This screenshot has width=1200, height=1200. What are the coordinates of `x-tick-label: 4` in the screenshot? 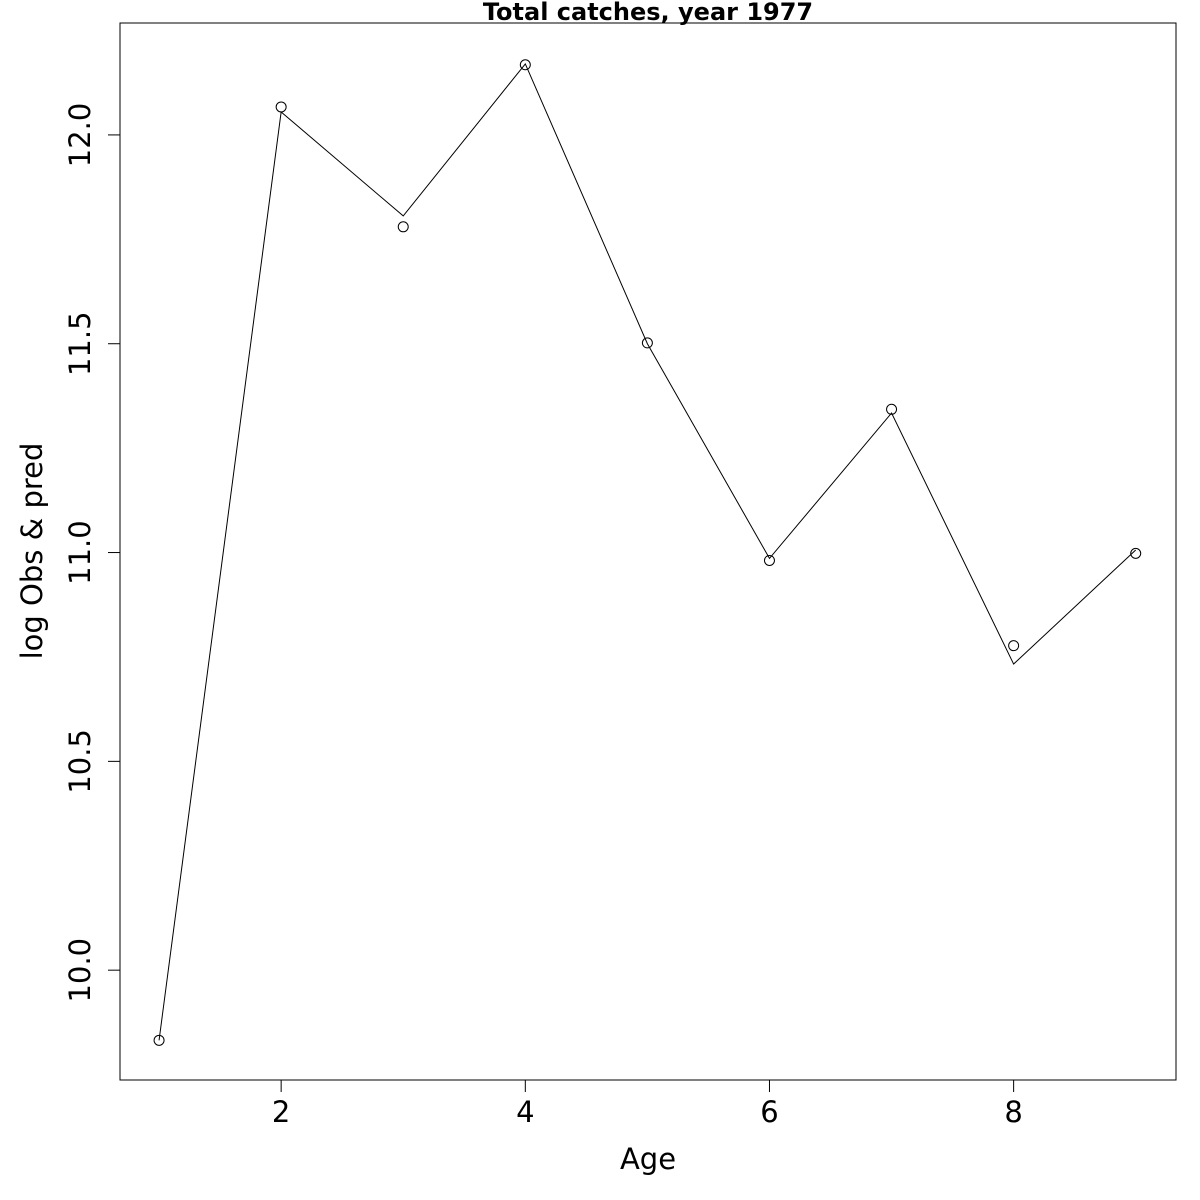 It's located at (525, 1112).